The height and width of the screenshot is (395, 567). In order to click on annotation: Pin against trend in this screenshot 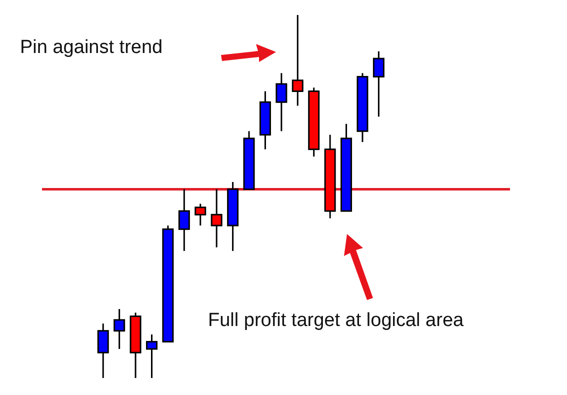, I will do `click(91, 47)`.